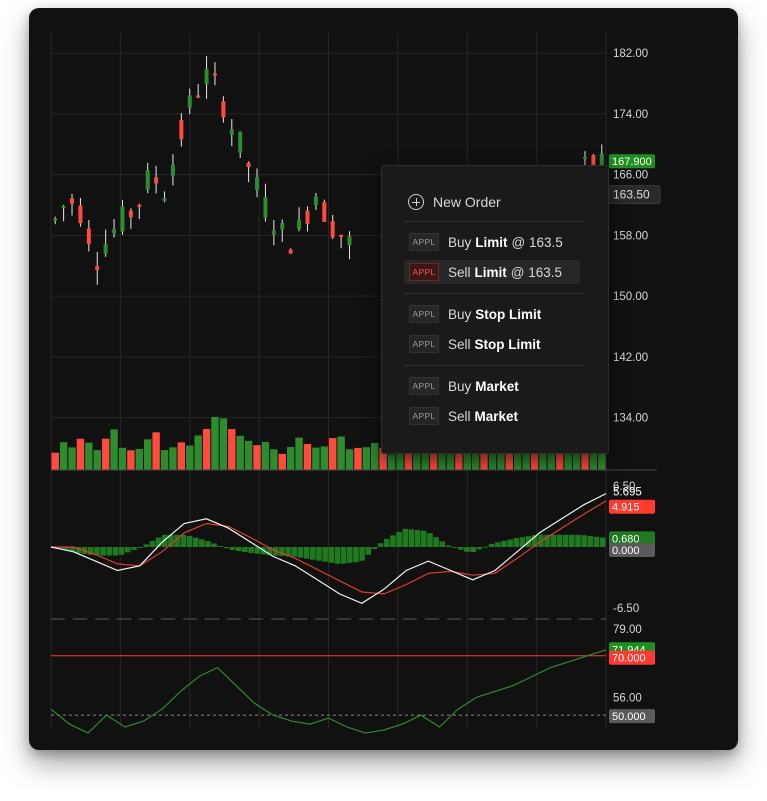  I want to click on sell-limit-item: APPL Sell Limit @ 163.5, so click(492, 272).